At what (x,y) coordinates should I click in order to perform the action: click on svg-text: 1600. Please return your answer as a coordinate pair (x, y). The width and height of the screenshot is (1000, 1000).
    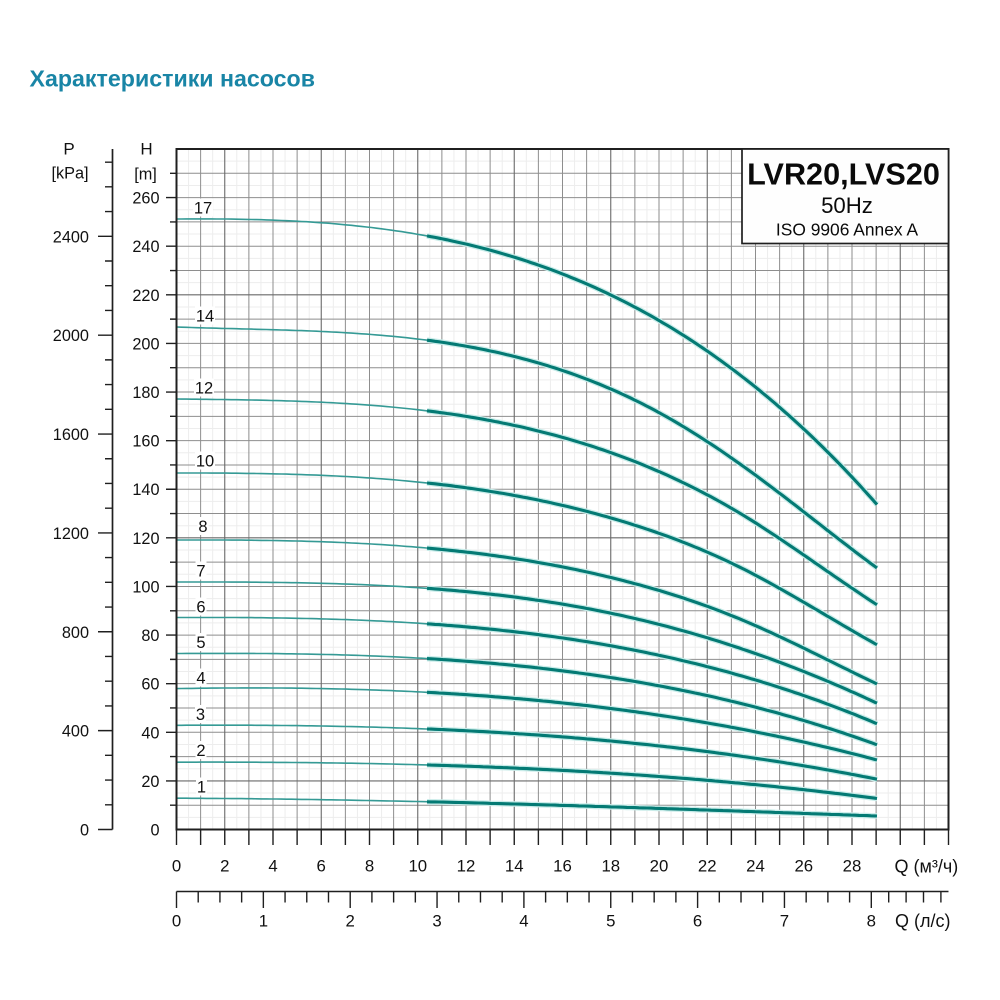
    Looking at the image, I should click on (71, 435).